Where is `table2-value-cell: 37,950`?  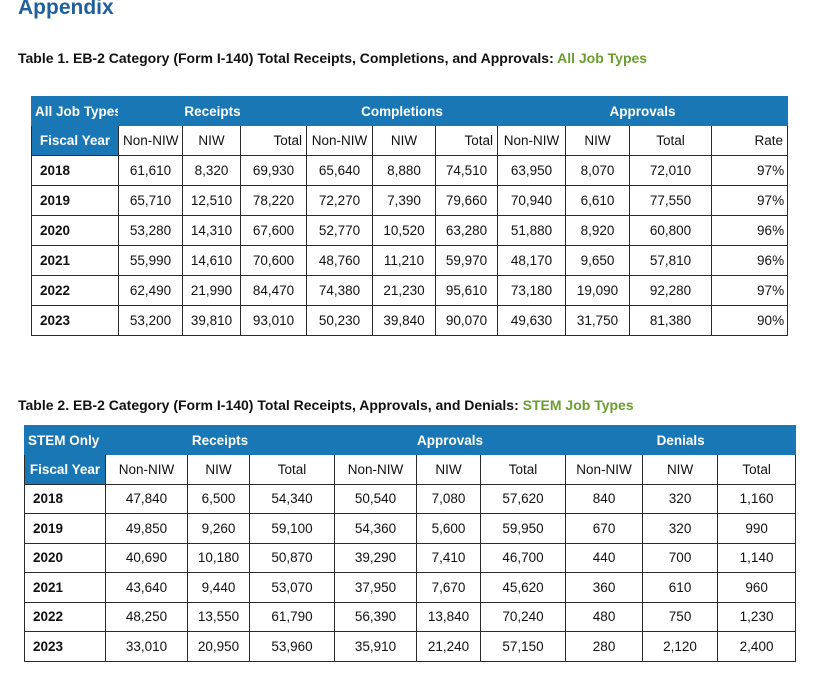
table2-value-cell: 37,950 is located at coordinates (376, 587).